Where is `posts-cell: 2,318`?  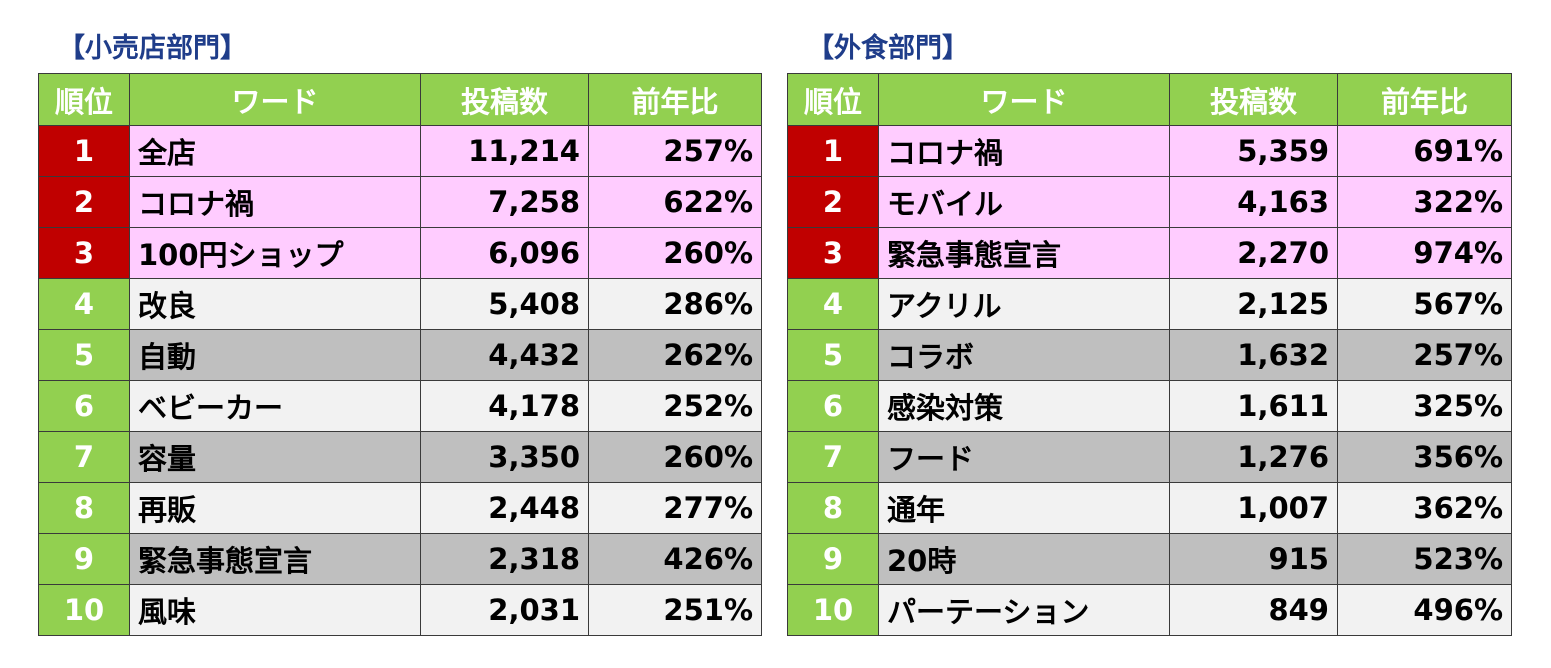
posts-cell: 2,318 is located at coordinates (504, 559).